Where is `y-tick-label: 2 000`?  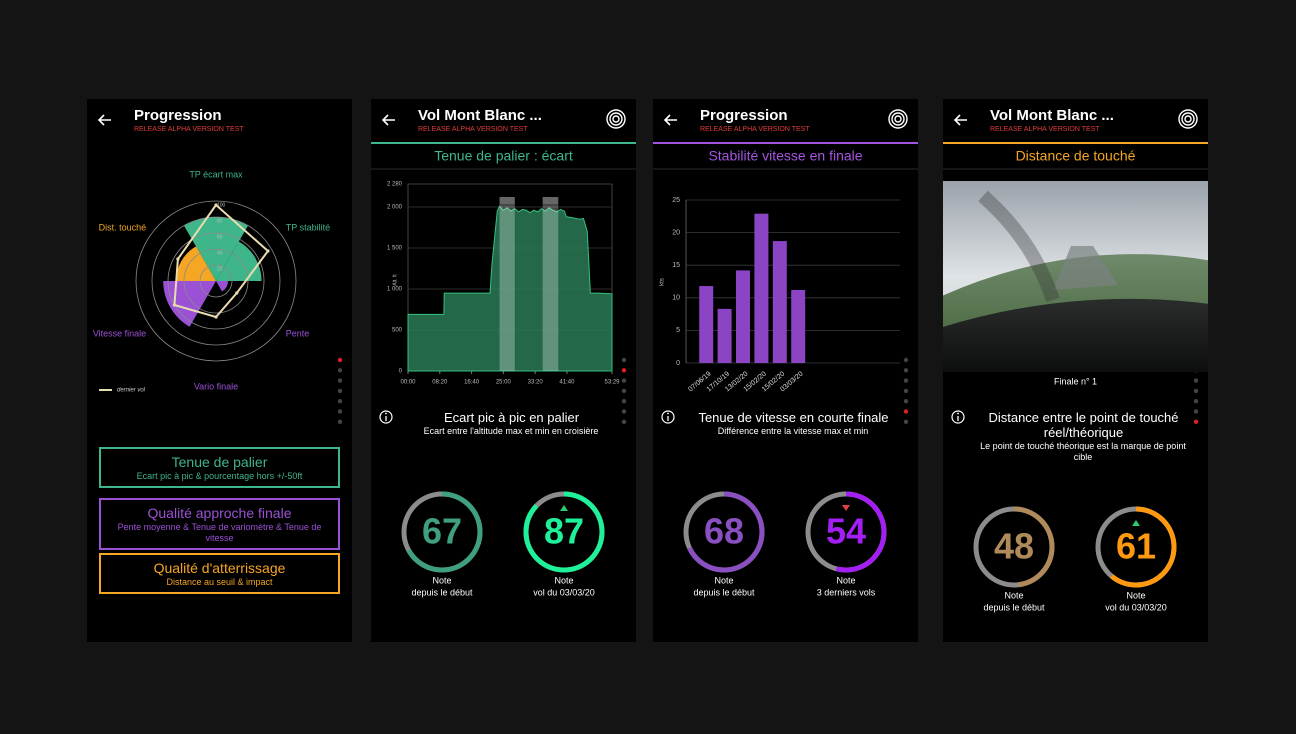 y-tick-label: 2 000 is located at coordinates (395, 208).